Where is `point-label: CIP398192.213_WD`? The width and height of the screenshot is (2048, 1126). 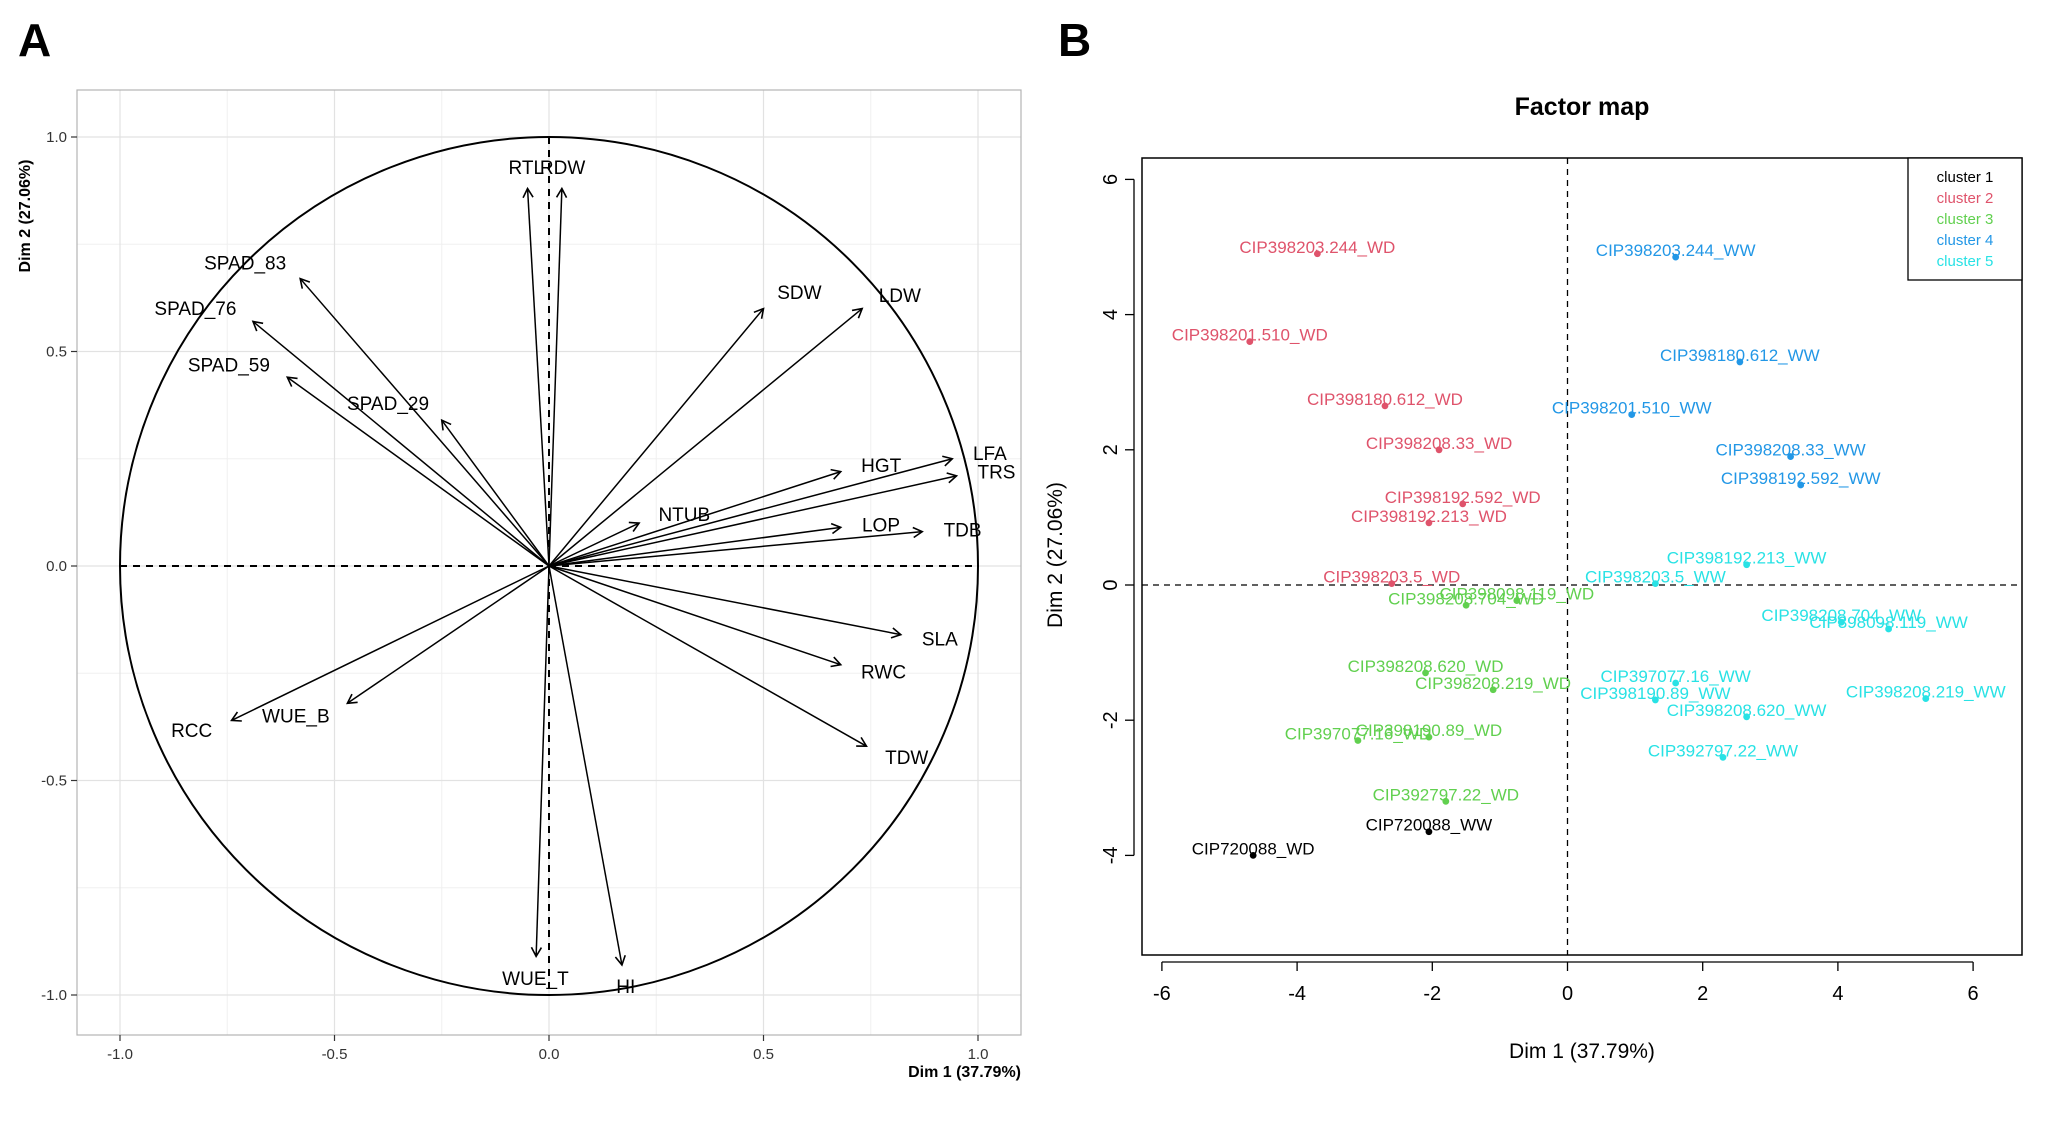
point-label: CIP398192.213_WD is located at coordinates (1429, 516).